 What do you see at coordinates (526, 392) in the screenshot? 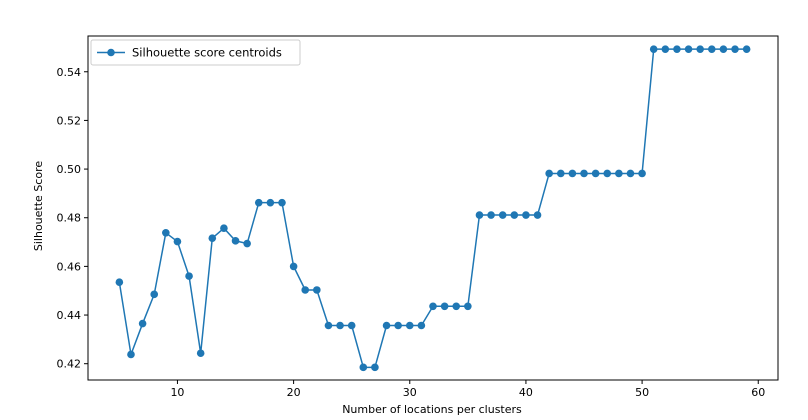
I see `x-tick-label: 40` at bounding box center [526, 392].